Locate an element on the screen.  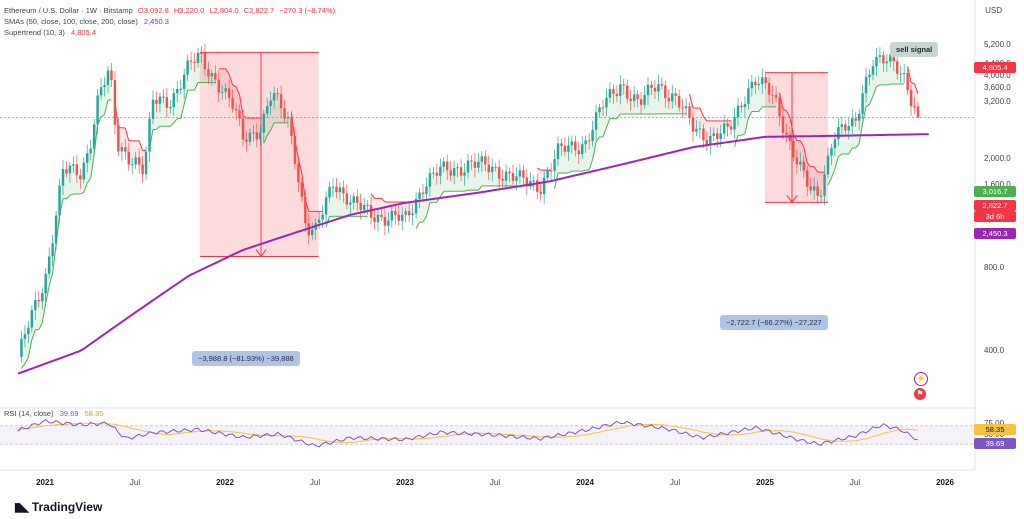
tradingview-logo: ▮◣ TradingView is located at coordinates (58, 507).